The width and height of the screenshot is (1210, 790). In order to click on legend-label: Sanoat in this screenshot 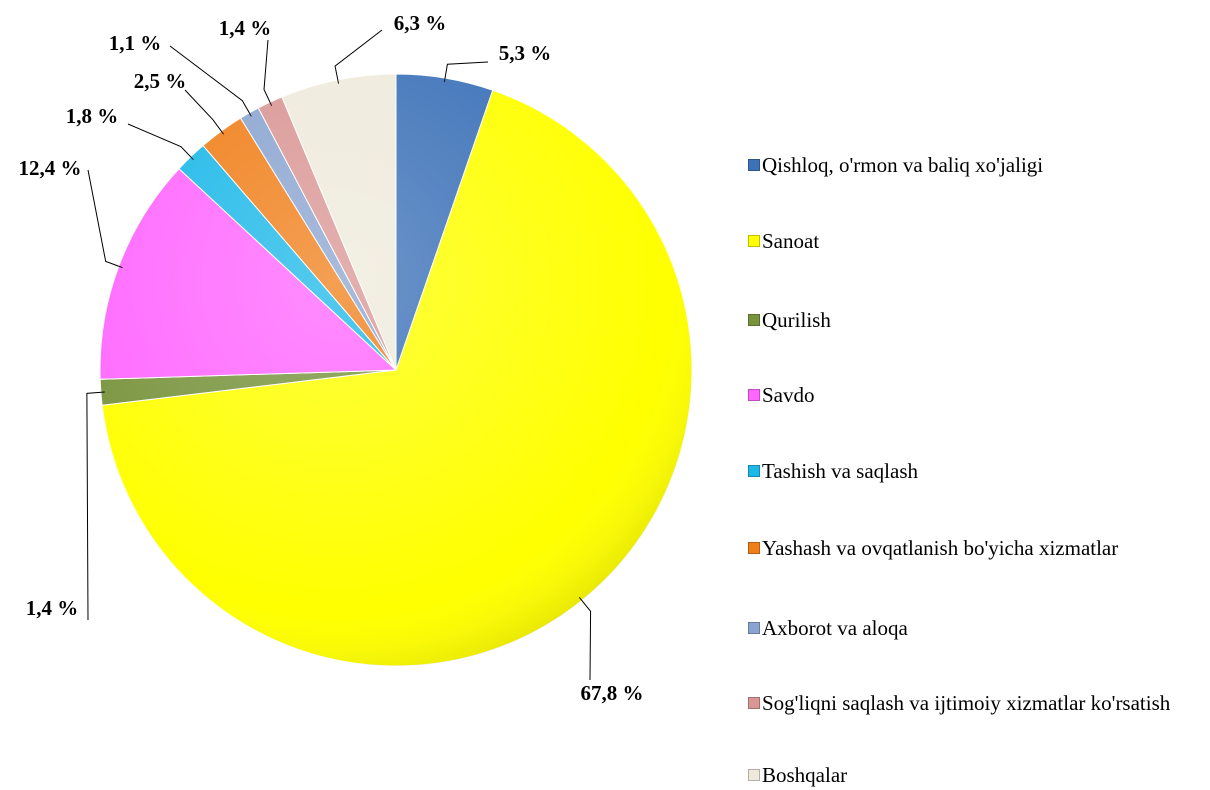, I will do `click(791, 241)`.